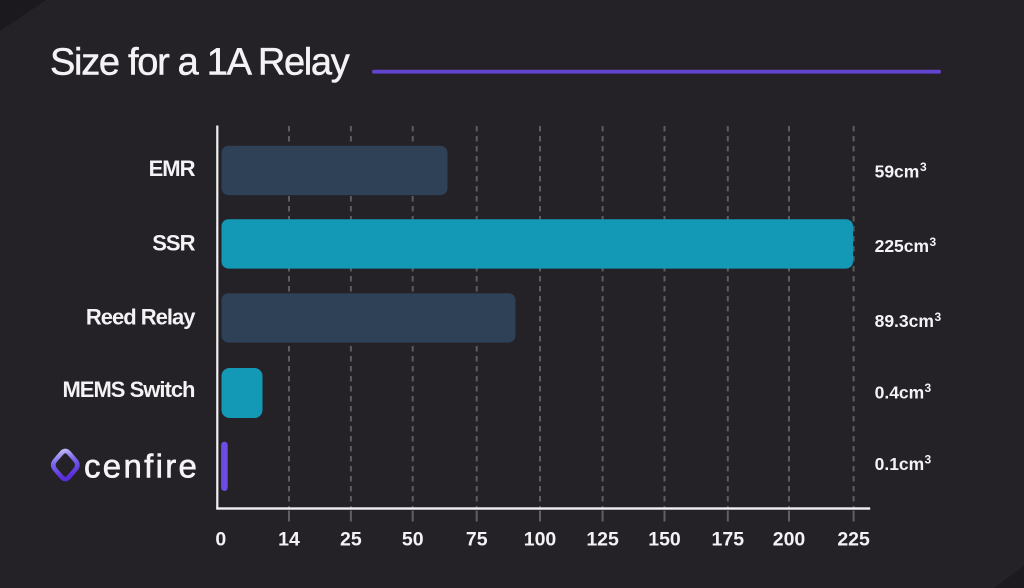 The height and width of the screenshot is (588, 1024). I want to click on svg-text: cenfire, so click(141, 466).